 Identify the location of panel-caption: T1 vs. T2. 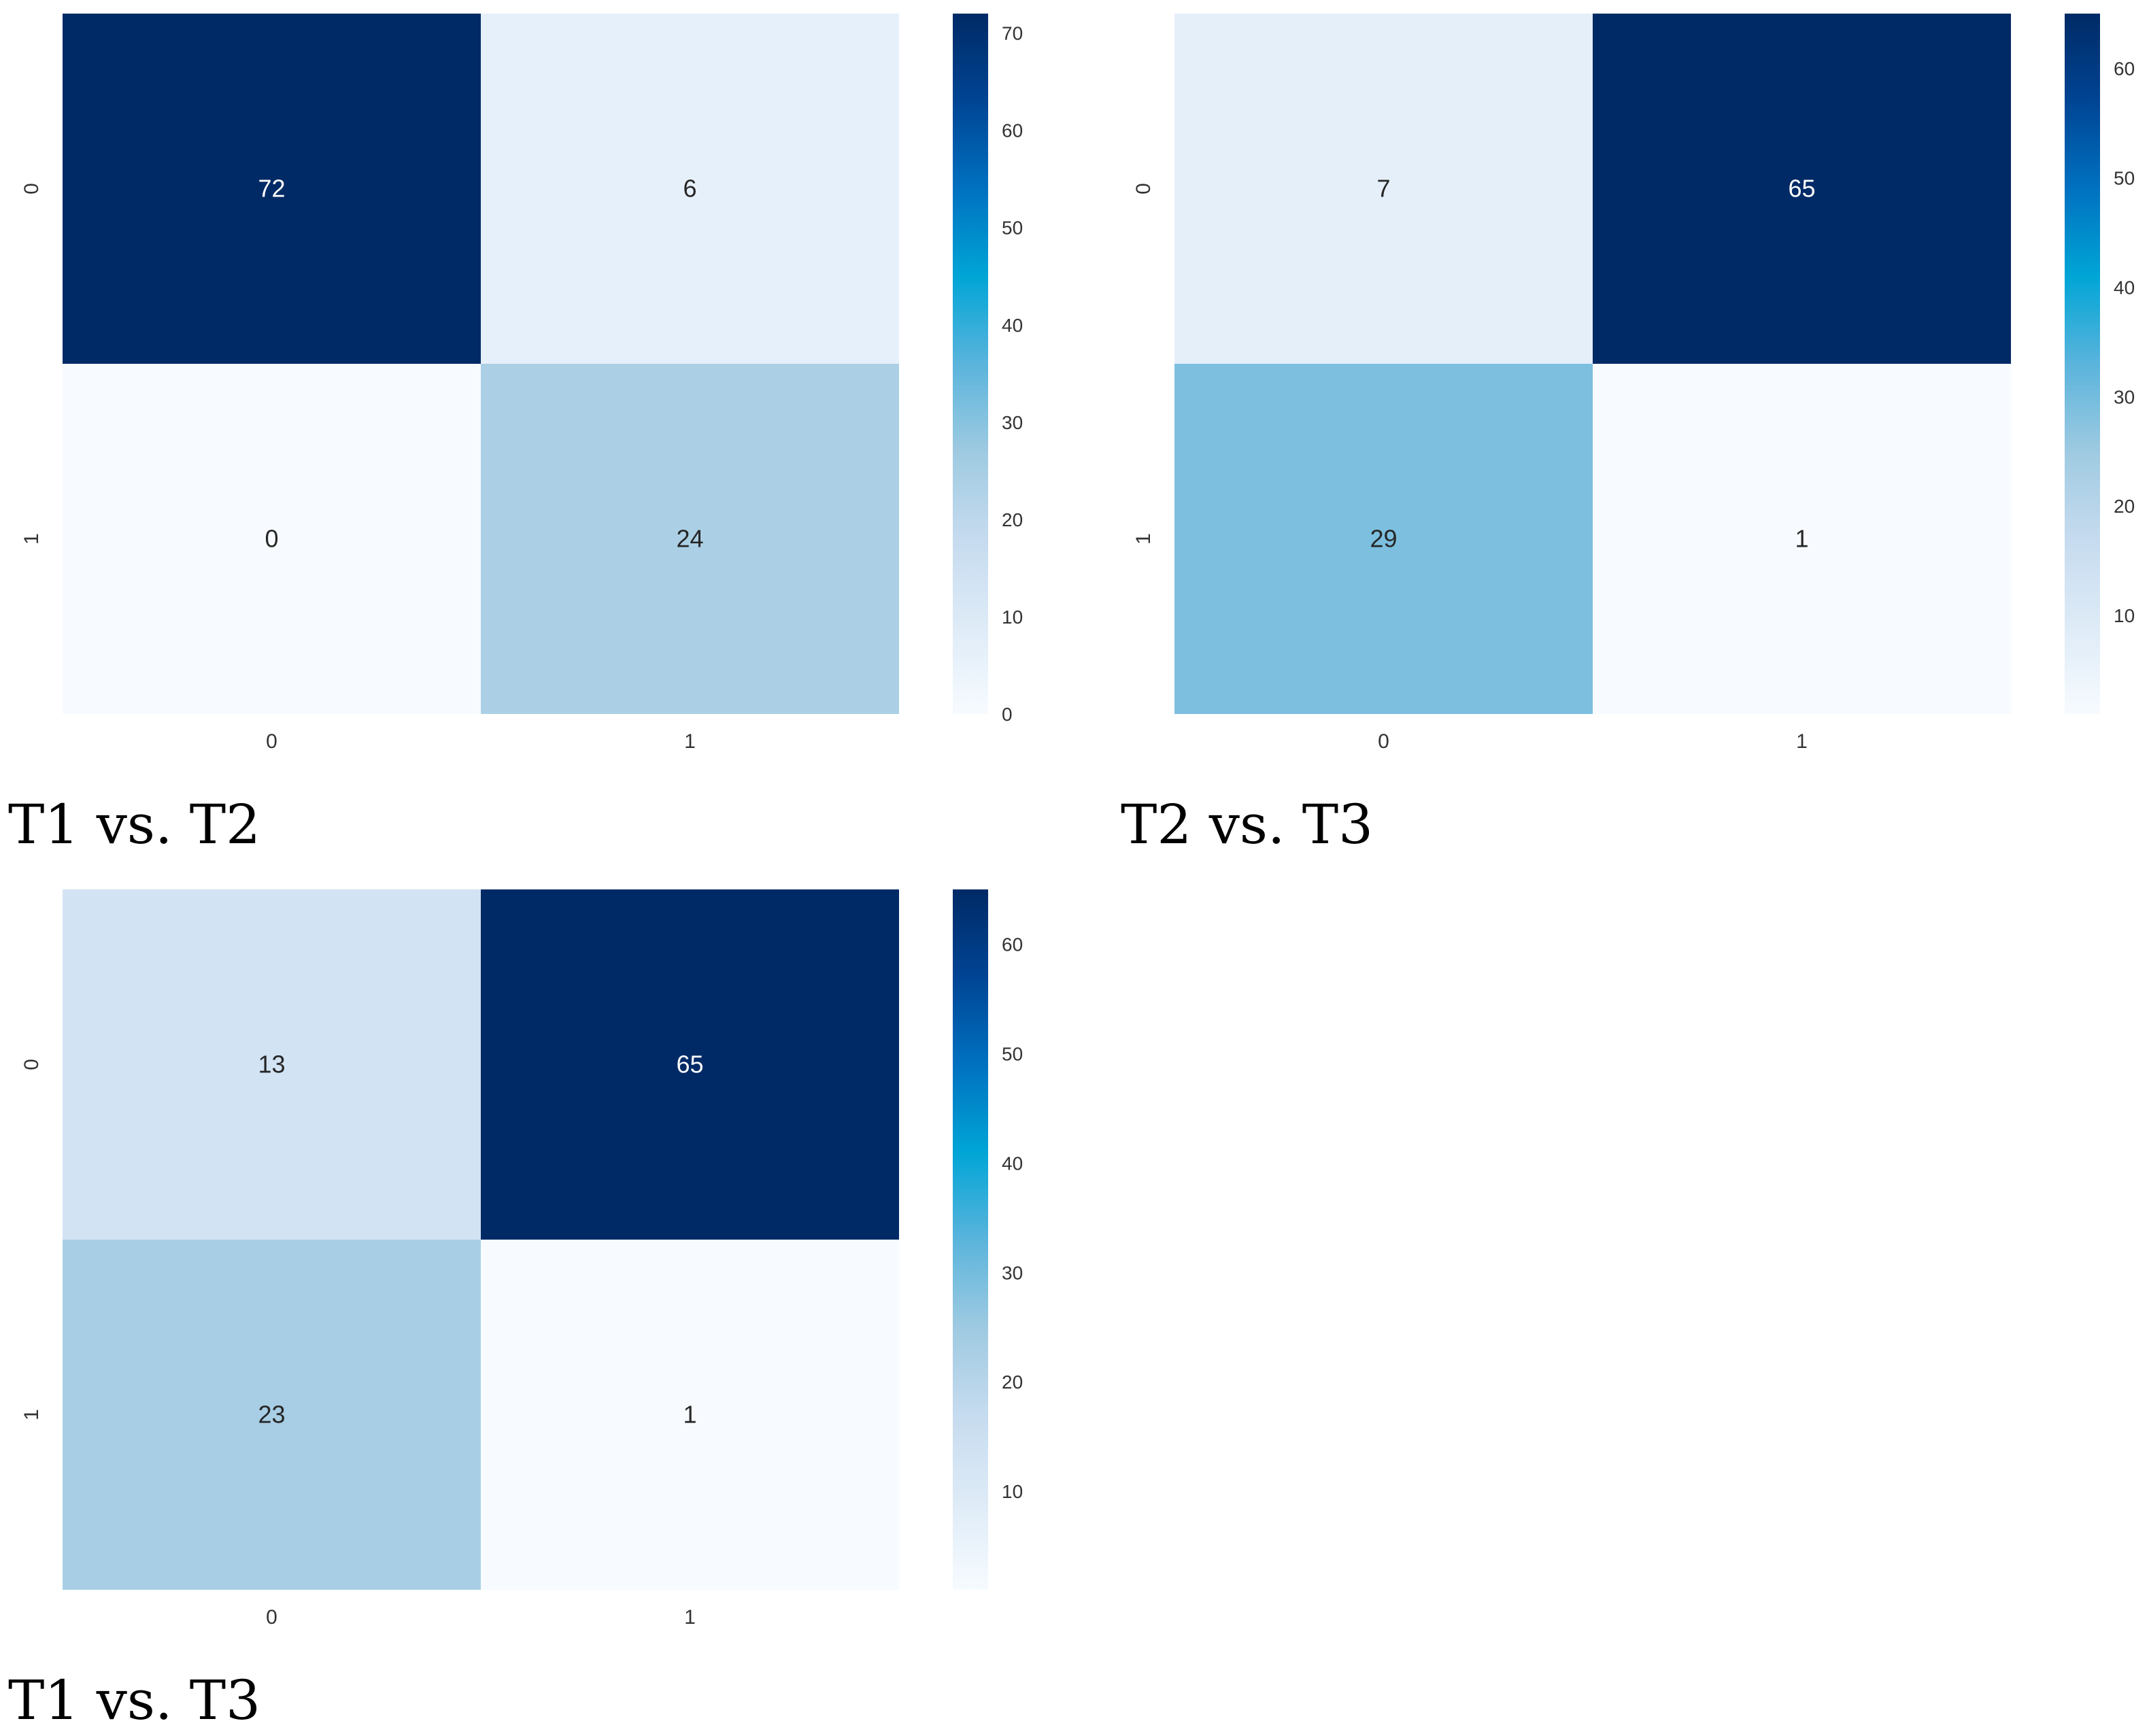
(134, 824).